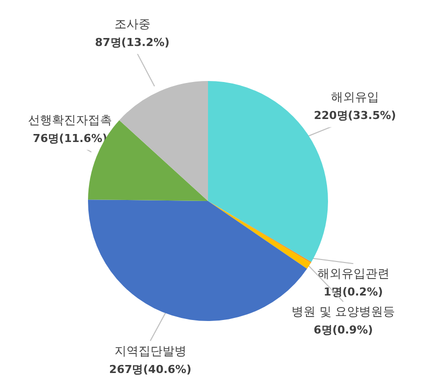 This screenshot has width=439, height=387. Describe the element at coordinates (355, 115) in the screenshot. I see `data-label: 220명(33.5%)` at that location.